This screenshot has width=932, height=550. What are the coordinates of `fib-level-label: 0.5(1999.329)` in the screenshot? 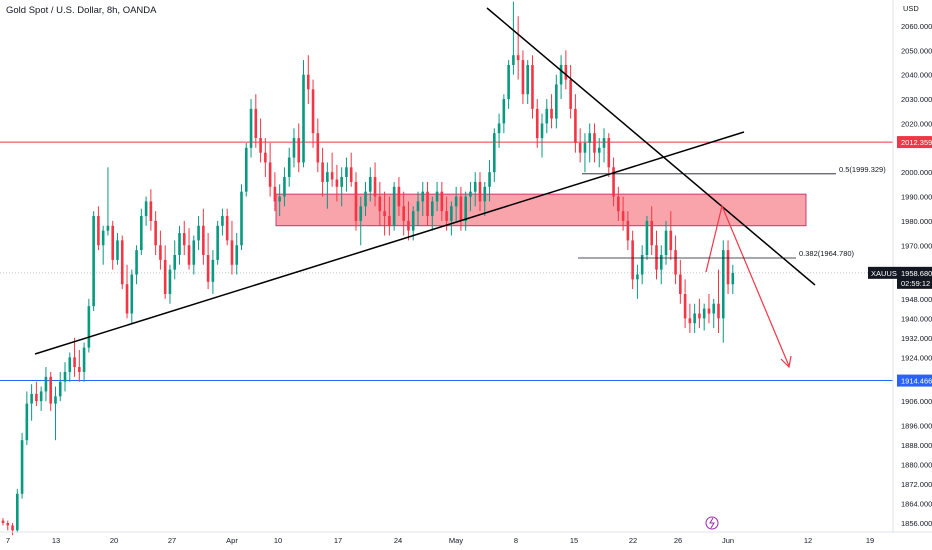 It's located at (862, 169).